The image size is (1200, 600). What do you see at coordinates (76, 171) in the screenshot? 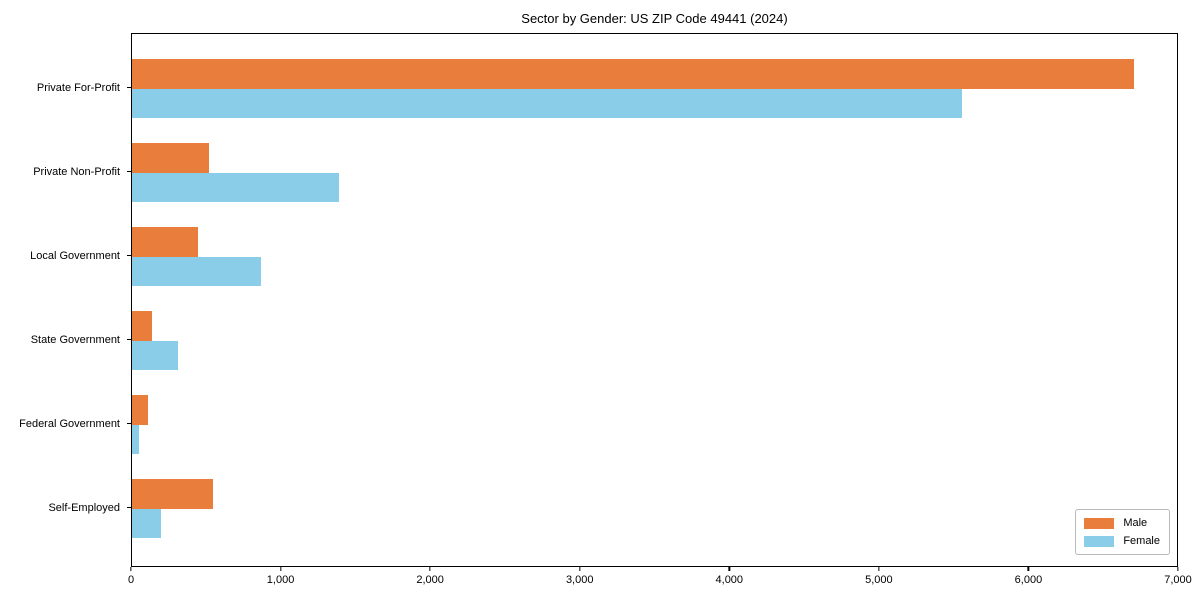
I see `y-tick-label: Private Non-Profit` at bounding box center [76, 171].